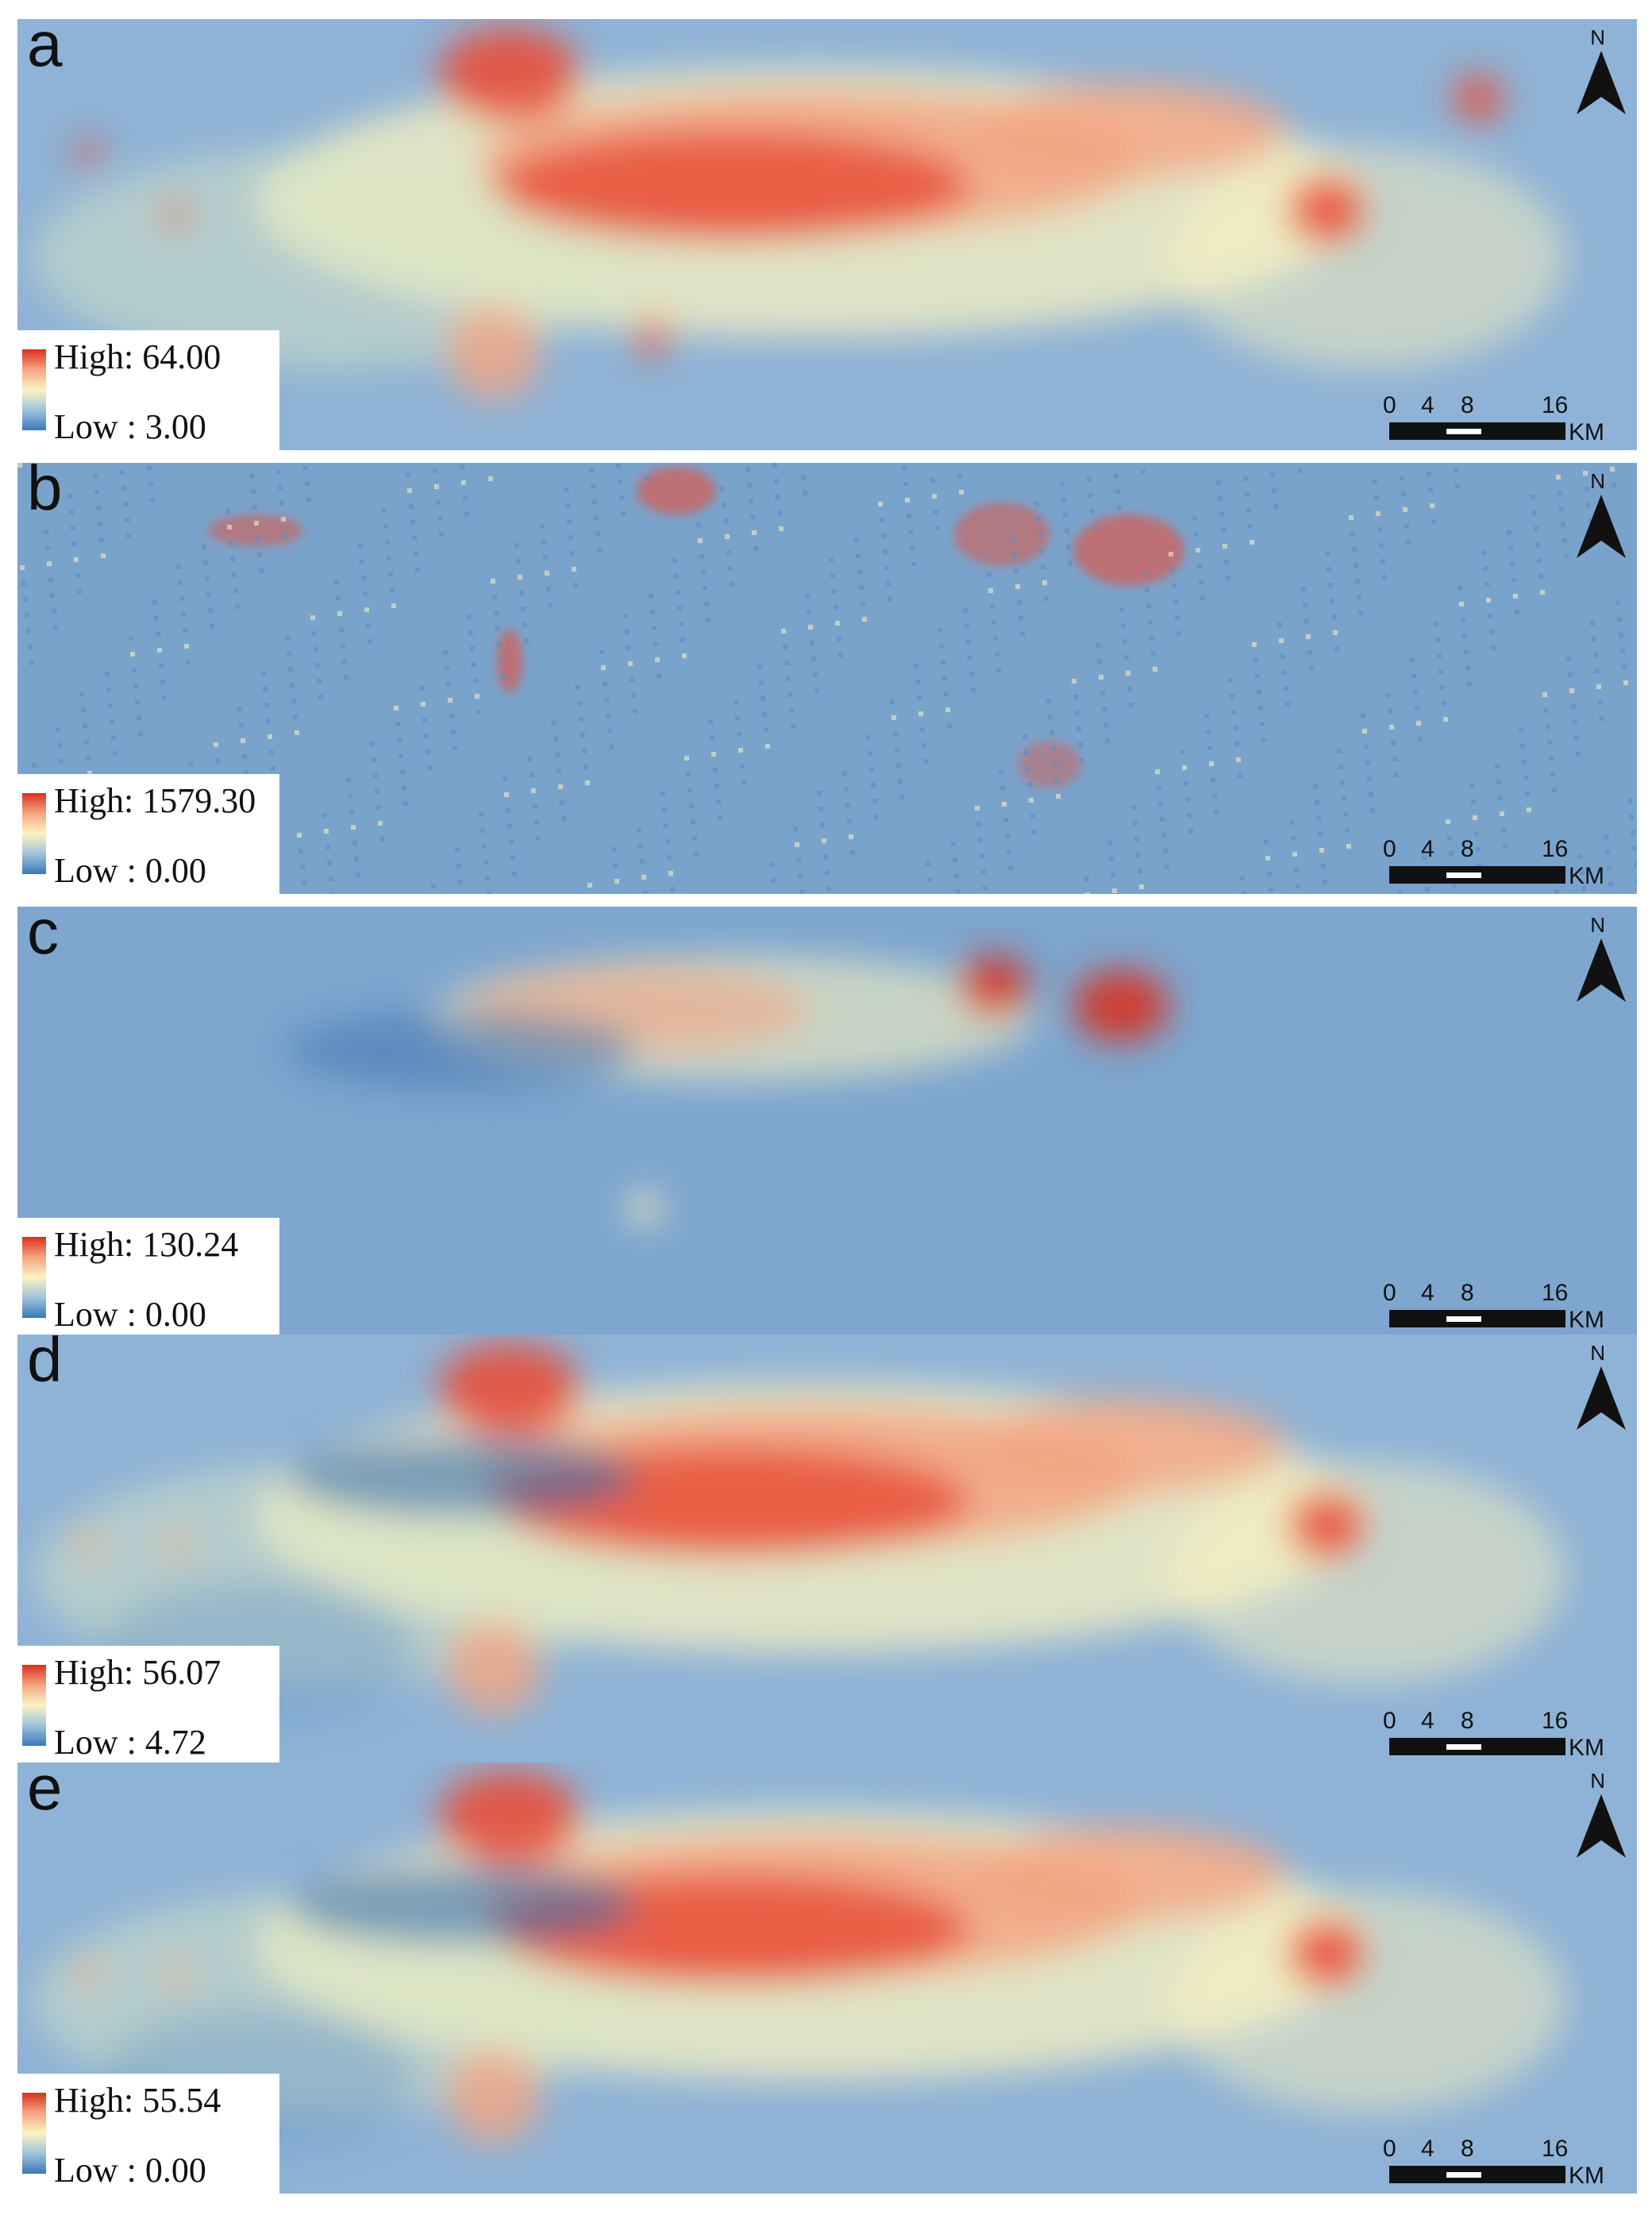  I want to click on legend-low-label: Low : 3.00, so click(130, 426).